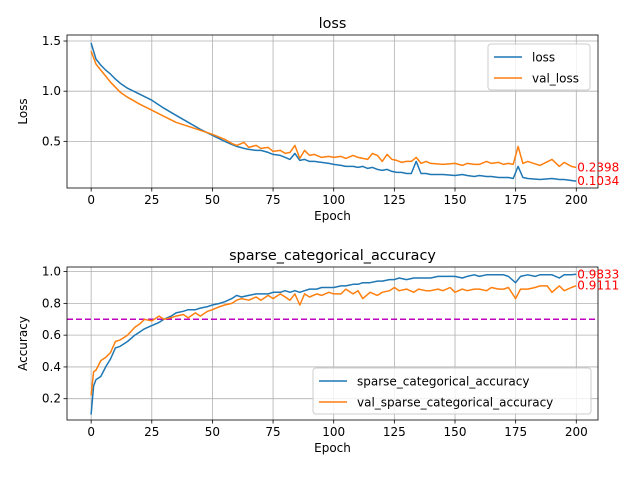 This screenshot has width=640, height=480. What do you see at coordinates (332, 256) in the screenshot?
I see `chart-title: sparse_categorical_accuracy` at bounding box center [332, 256].